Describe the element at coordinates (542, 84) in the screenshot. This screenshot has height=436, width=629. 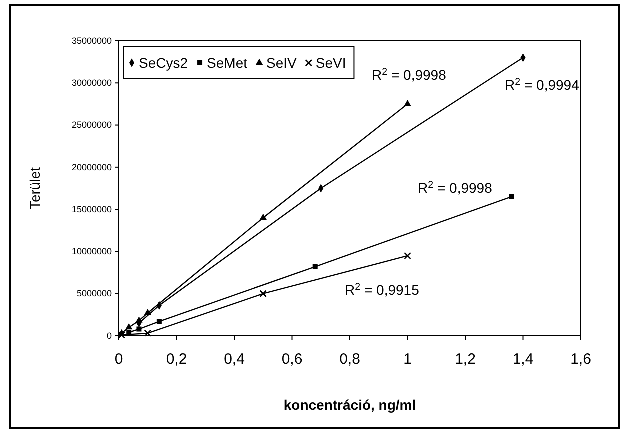
I see `annotation: R$^{2}$ = 0,9994` at that location.